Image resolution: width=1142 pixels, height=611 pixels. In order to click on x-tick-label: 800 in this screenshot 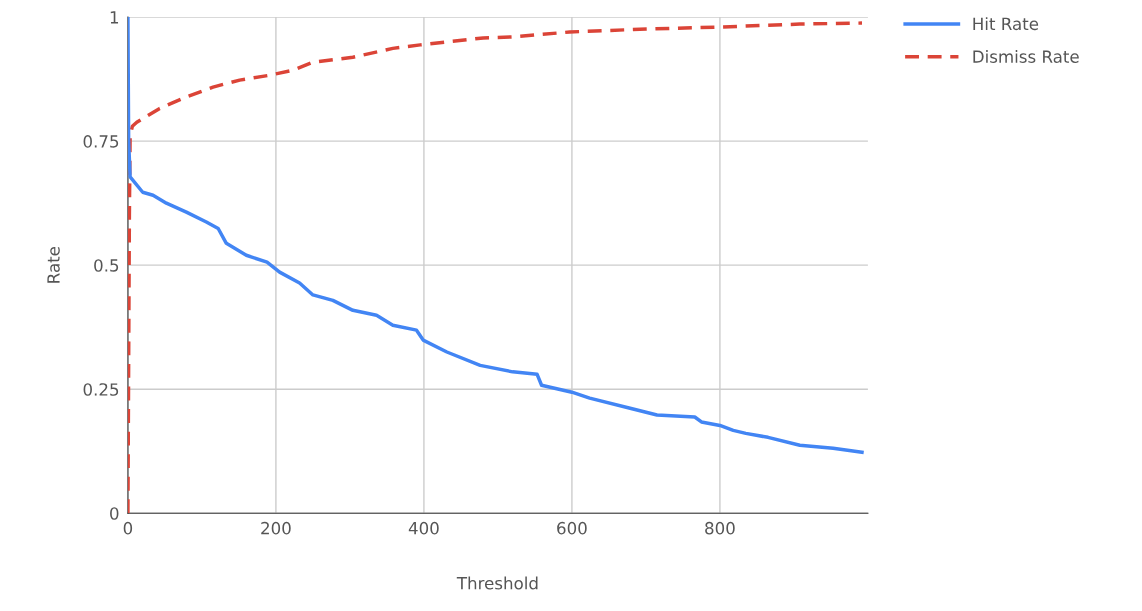, I will do `click(720, 528)`.